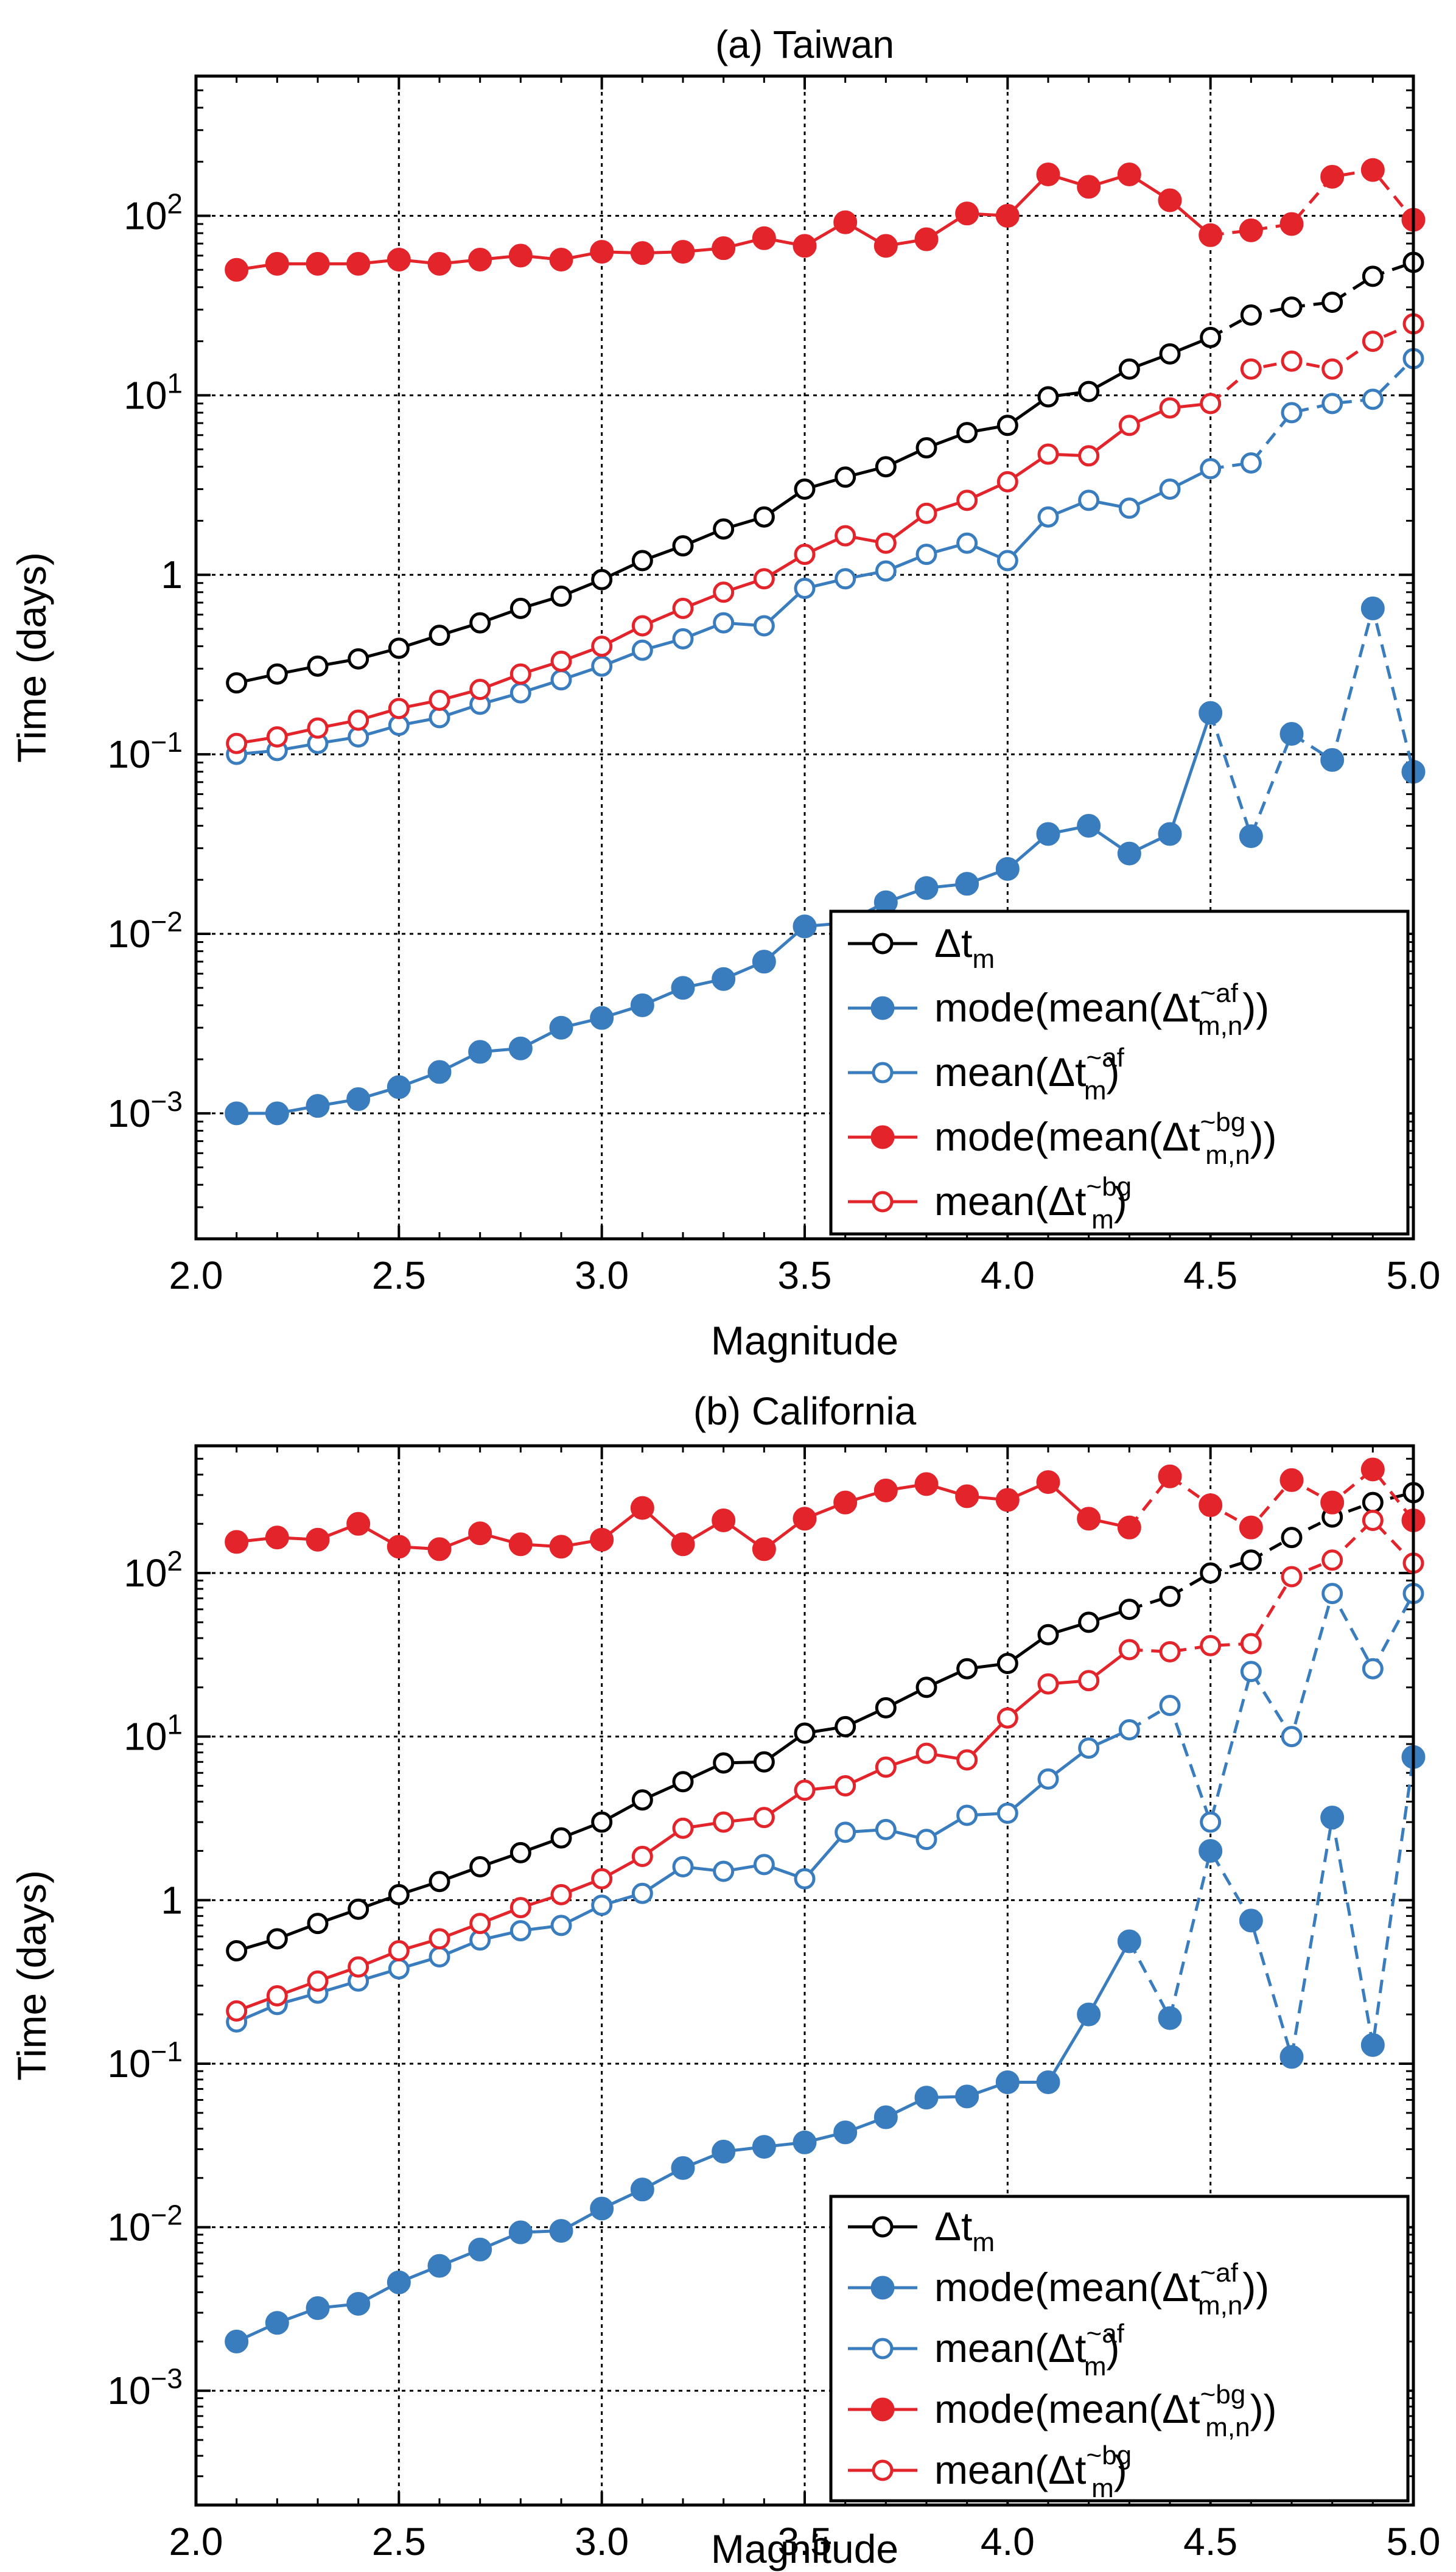  Describe the element at coordinates (805, 2541) in the screenshot. I see `x-tick-label: 3.5` at that location.